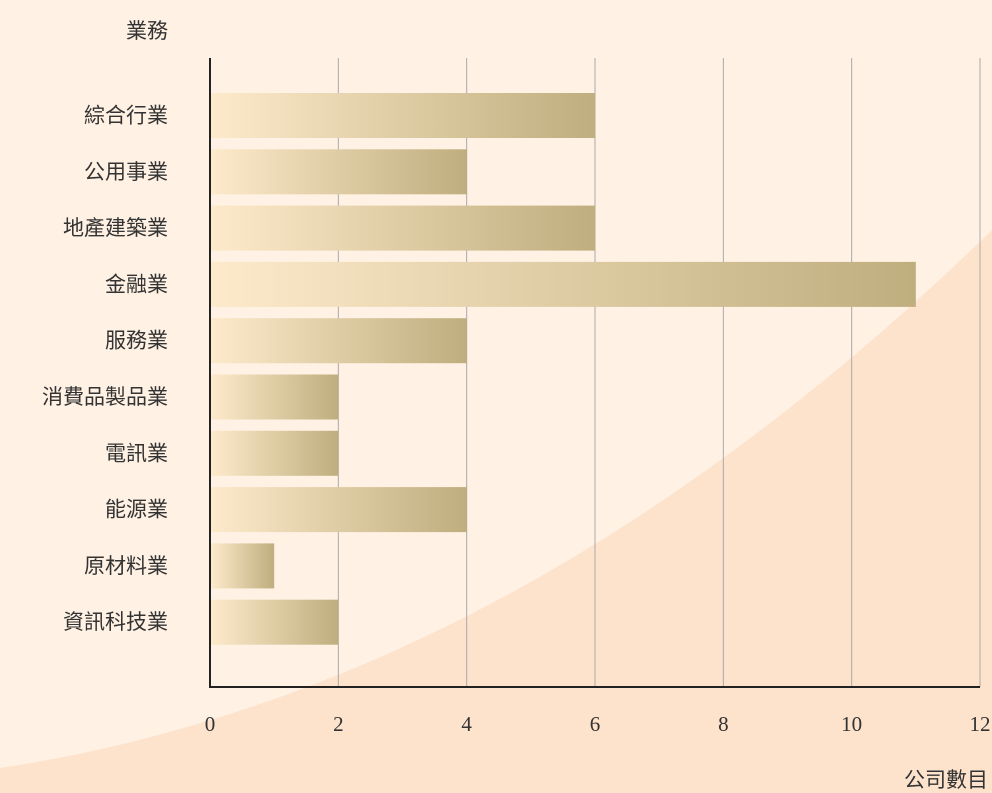 The height and width of the screenshot is (793, 992). Describe the element at coordinates (851, 724) in the screenshot. I see `x-tick-label-10: 10` at that location.